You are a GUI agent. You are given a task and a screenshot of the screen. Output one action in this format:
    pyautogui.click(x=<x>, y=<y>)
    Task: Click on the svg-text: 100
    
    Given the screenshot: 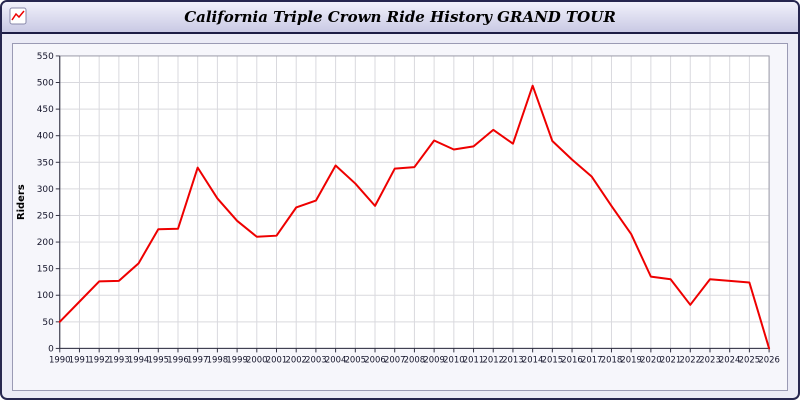 What is the action you would take?
    pyautogui.click(x=45, y=296)
    